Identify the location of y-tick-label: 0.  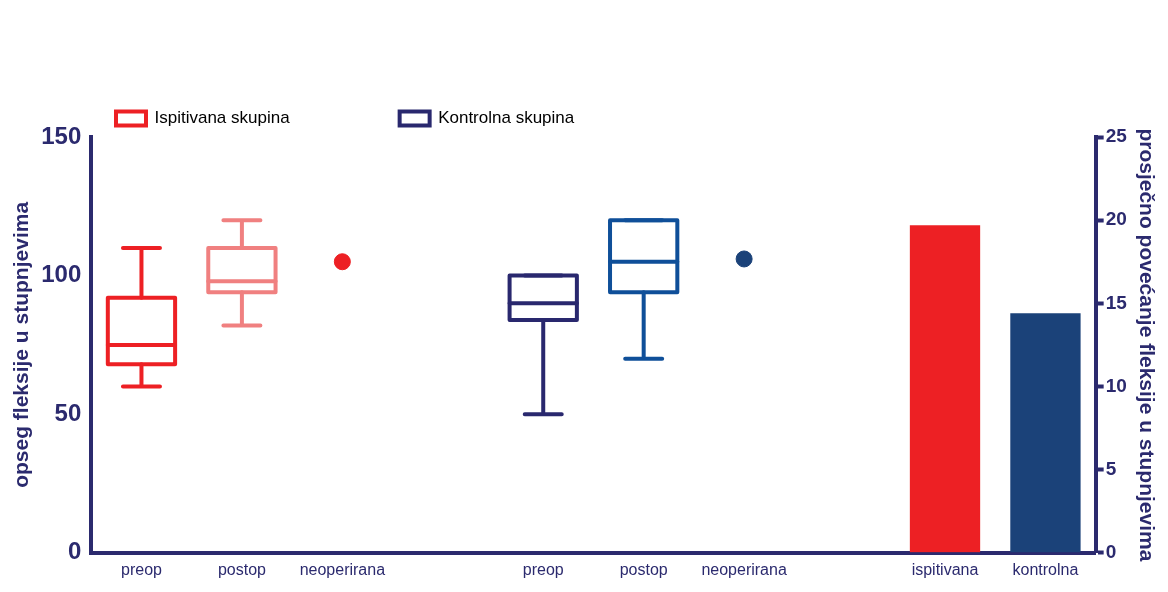
(74, 551).